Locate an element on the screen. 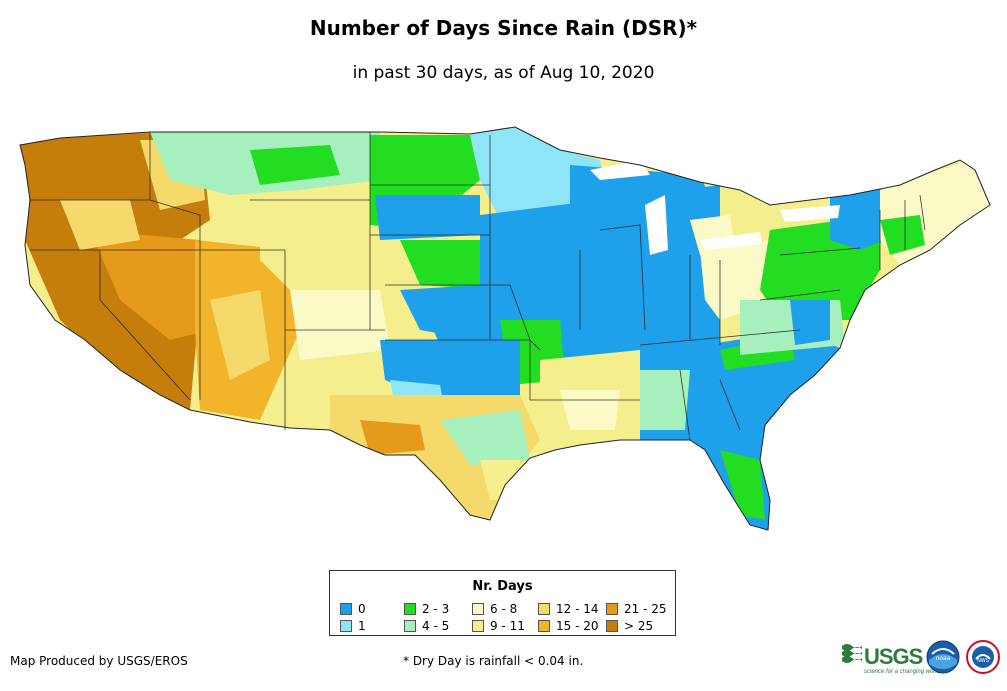 Image resolution: width=1007 pixels, height=691 pixels. legend-item-6: 12 - 14 is located at coordinates (568, 609).